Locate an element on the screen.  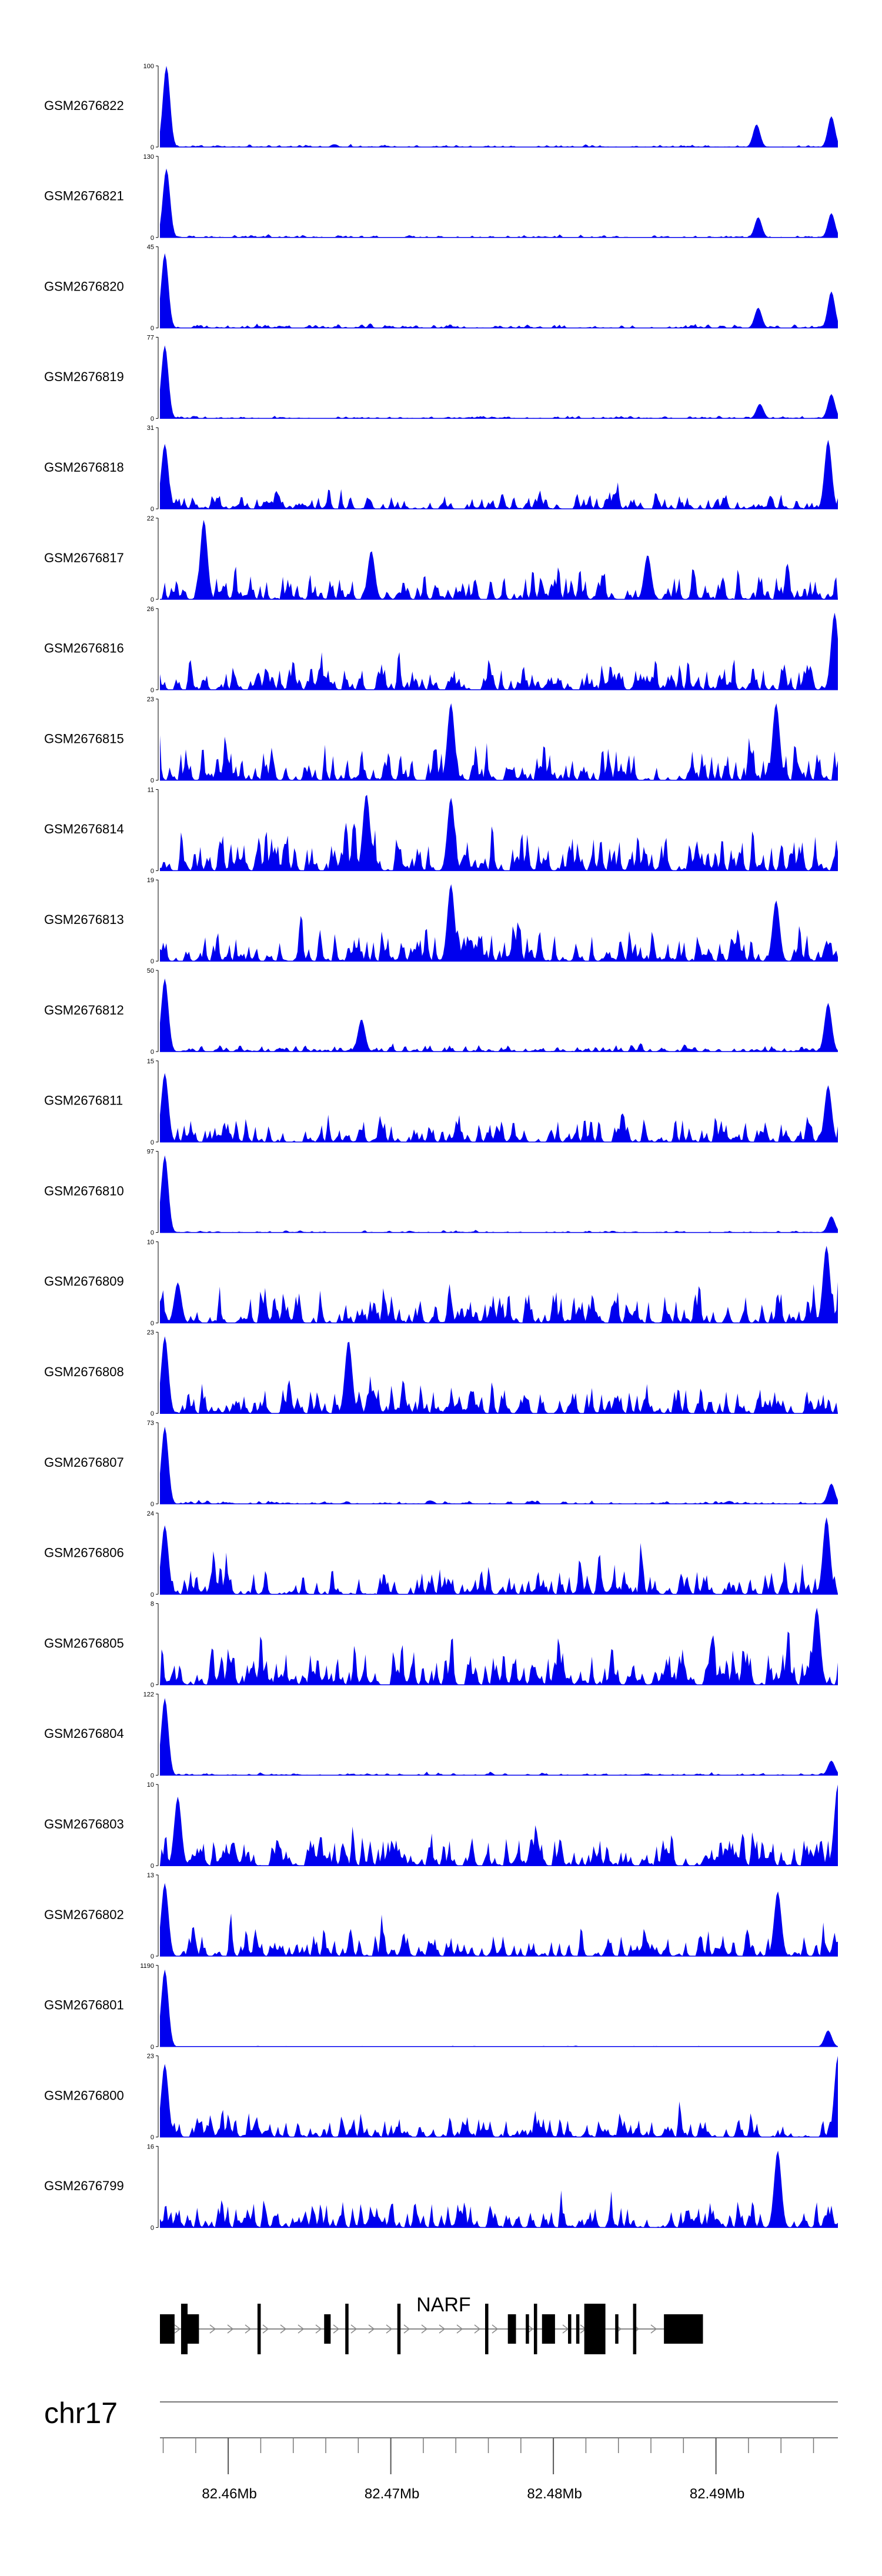
y-max-label: 50 is located at coordinates (150, 971).